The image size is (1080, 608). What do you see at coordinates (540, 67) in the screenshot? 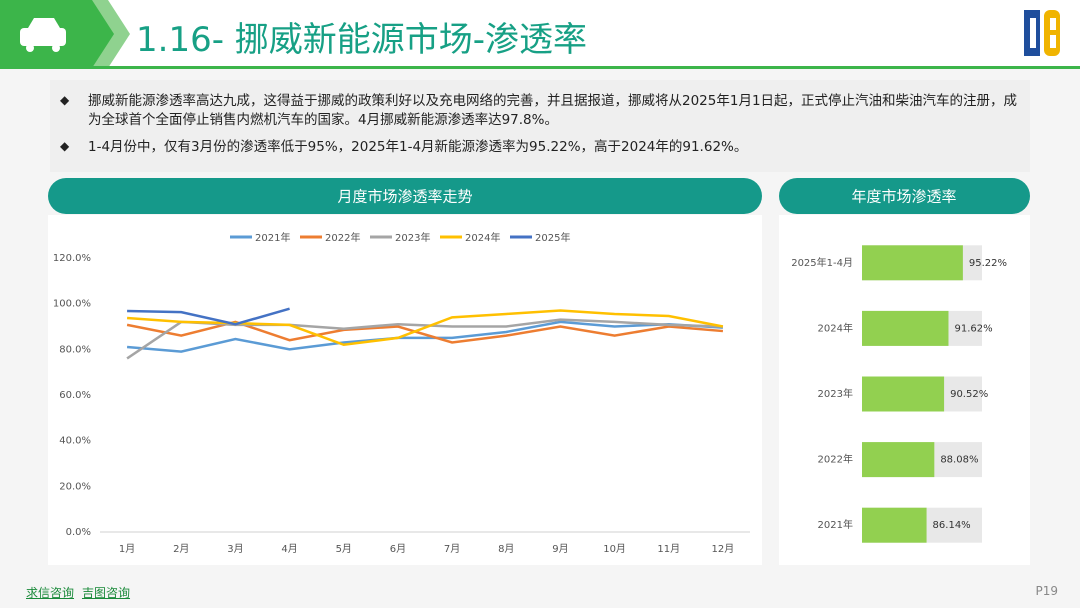
I see `header-line` at bounding box center [540, 67].